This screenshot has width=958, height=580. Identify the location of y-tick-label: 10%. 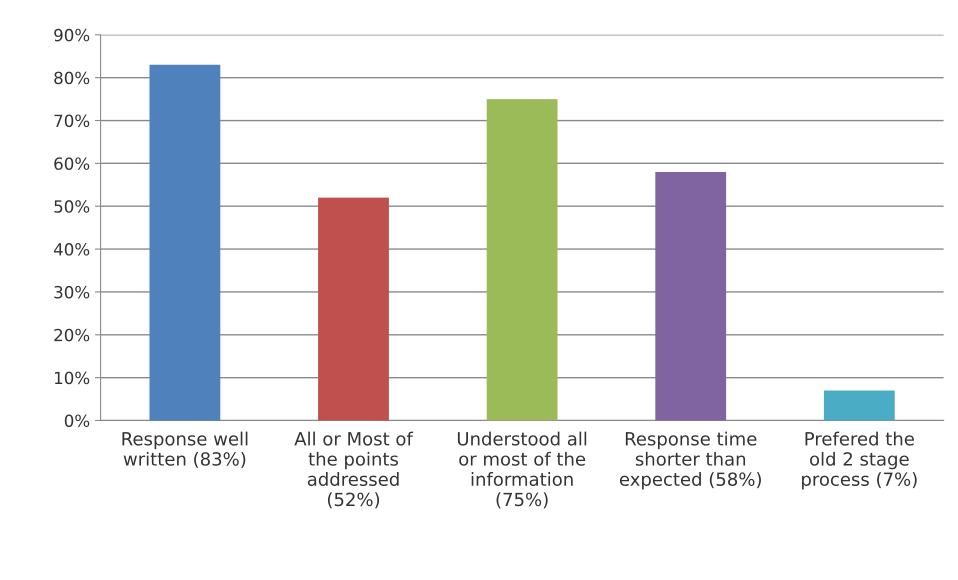
(72, 378).